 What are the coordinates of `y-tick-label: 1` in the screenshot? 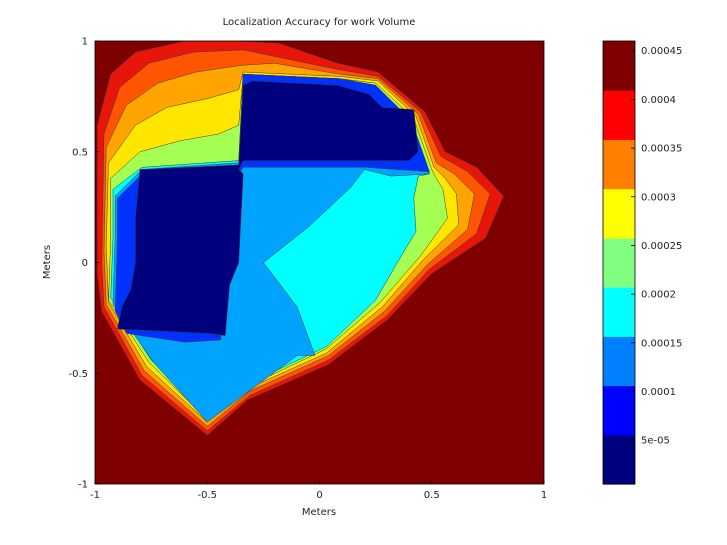 It's located at (85, 42).